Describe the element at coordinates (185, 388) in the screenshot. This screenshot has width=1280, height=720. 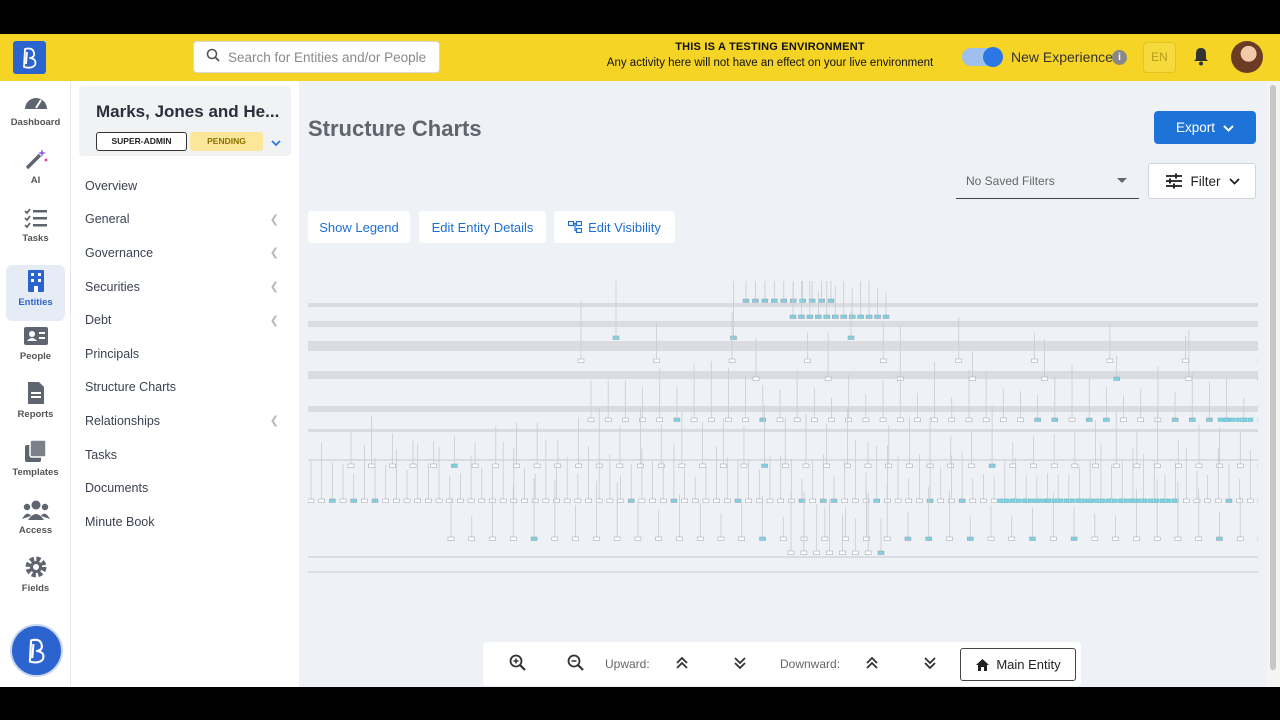
I see `nav-item-structure-charts: Structure Charts` at that location.